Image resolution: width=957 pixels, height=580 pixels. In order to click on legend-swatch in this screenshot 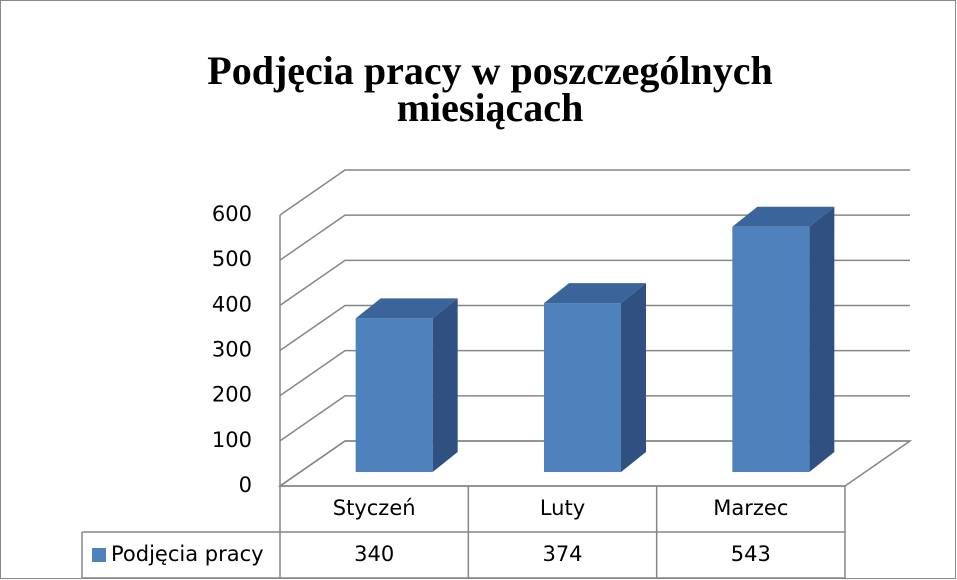, I will do `click(99, 555)`.